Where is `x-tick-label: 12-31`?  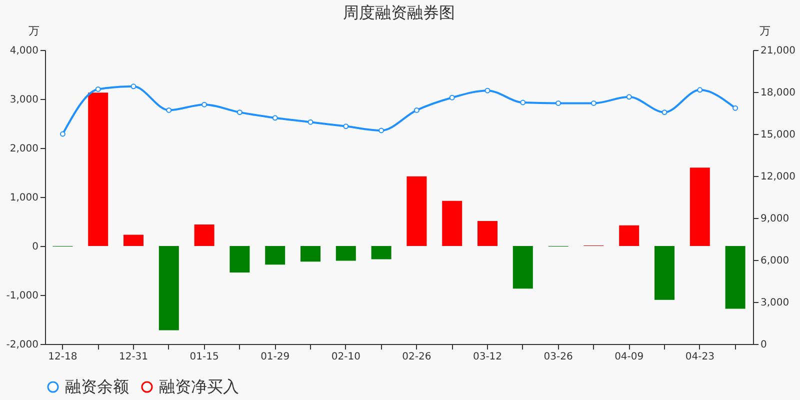 x-tick-label: 12-31 is located at coordinates (133, 357).